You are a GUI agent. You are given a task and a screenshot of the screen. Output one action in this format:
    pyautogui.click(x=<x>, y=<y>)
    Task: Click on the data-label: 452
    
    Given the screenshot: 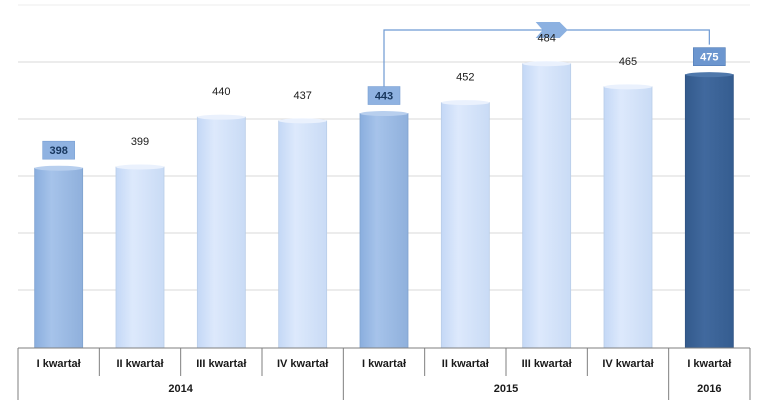 What is the action you would take?
    pyautogui.click(x=465, y=78)
    